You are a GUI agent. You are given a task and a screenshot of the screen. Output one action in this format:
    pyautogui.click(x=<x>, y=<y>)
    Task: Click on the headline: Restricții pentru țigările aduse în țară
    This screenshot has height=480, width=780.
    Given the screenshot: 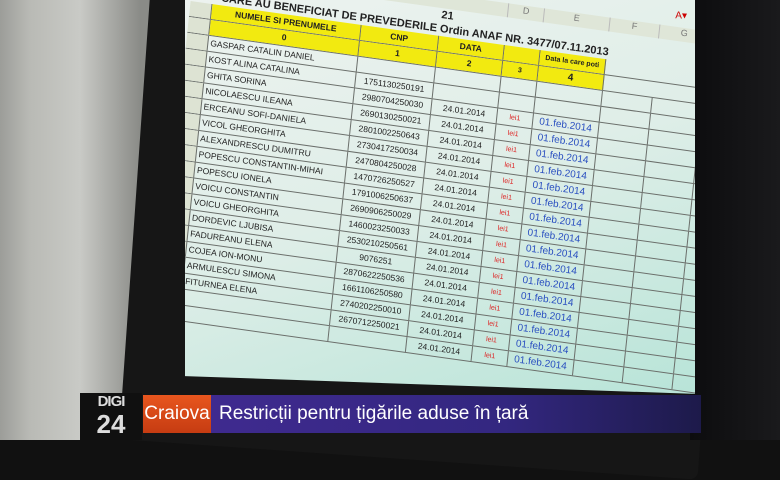 What is the action you would take?
    pyautogui.click(x=456, y=414)
    